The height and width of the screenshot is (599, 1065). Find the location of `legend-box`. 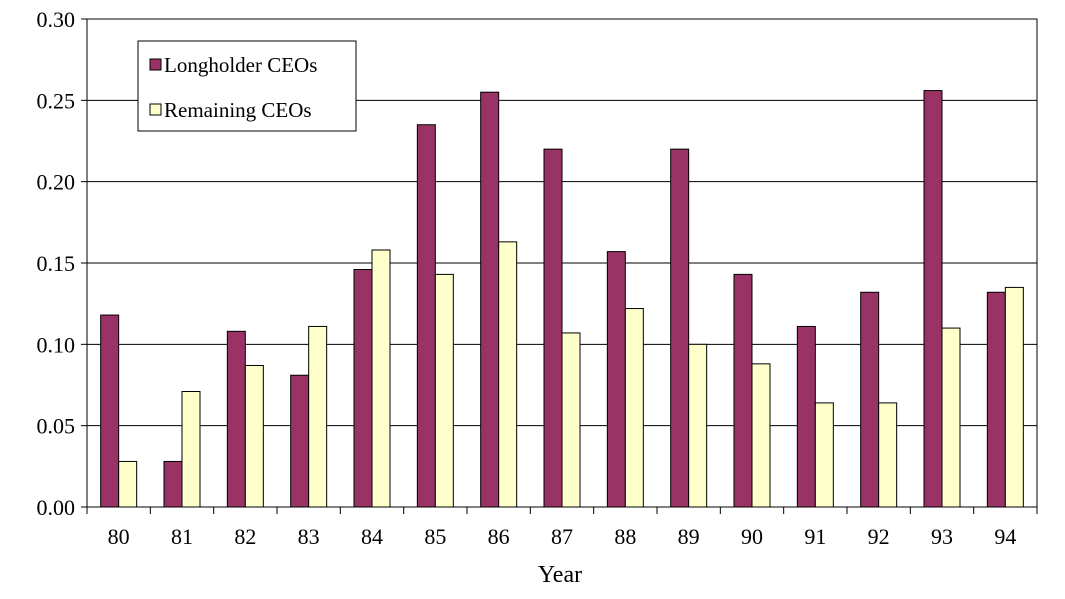

legend-box is located at coordinates (247, 86).